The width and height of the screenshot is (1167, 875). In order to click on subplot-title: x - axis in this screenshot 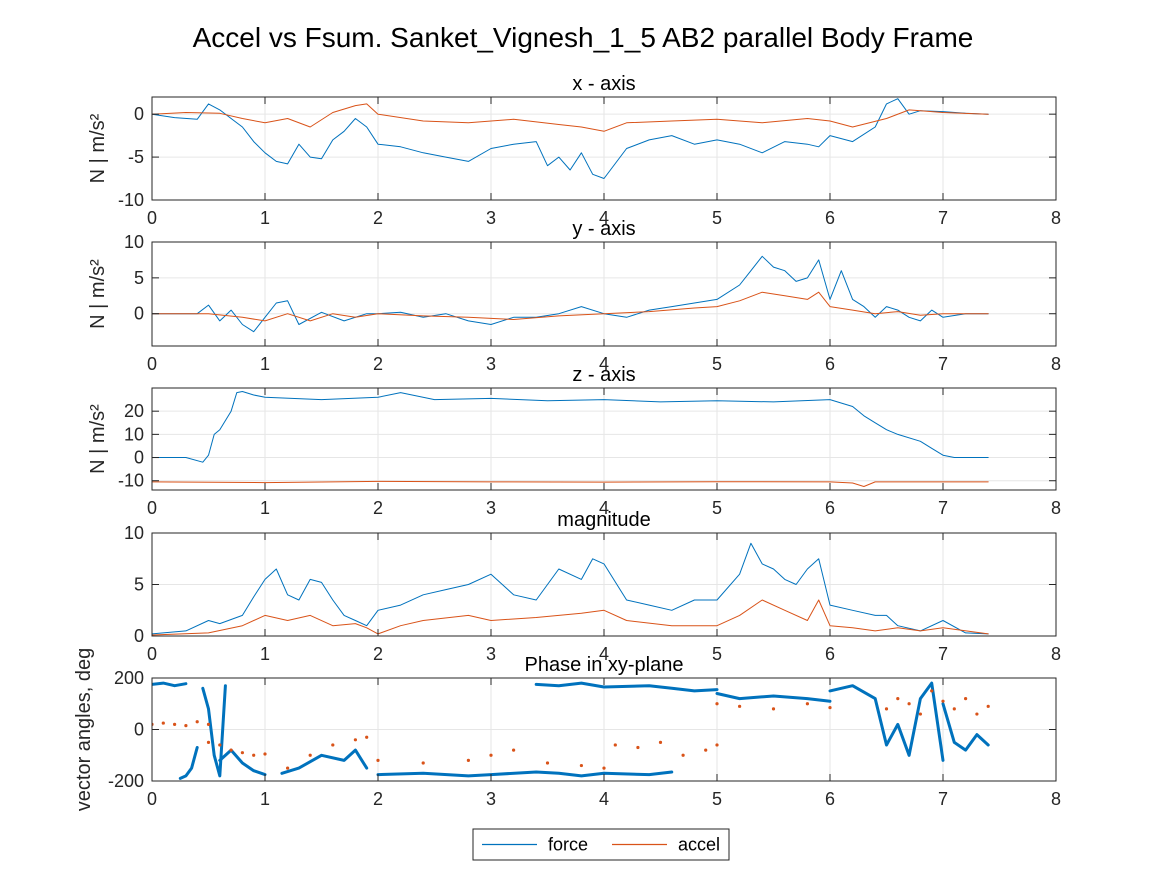, I will do `click(603, 84)`.